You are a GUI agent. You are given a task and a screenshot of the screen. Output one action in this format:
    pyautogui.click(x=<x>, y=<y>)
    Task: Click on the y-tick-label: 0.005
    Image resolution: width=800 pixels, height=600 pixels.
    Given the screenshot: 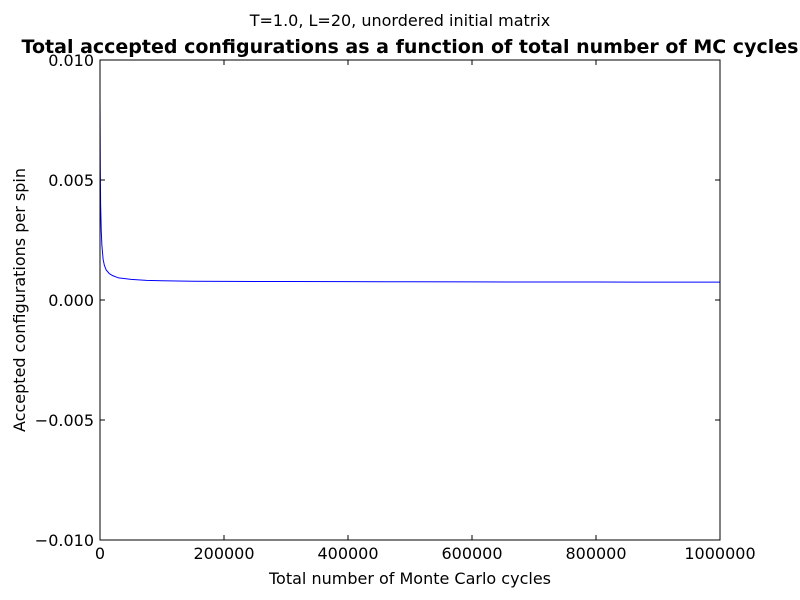 What is the action you would take?
    pyautogui.click(x=71, y=180)
    